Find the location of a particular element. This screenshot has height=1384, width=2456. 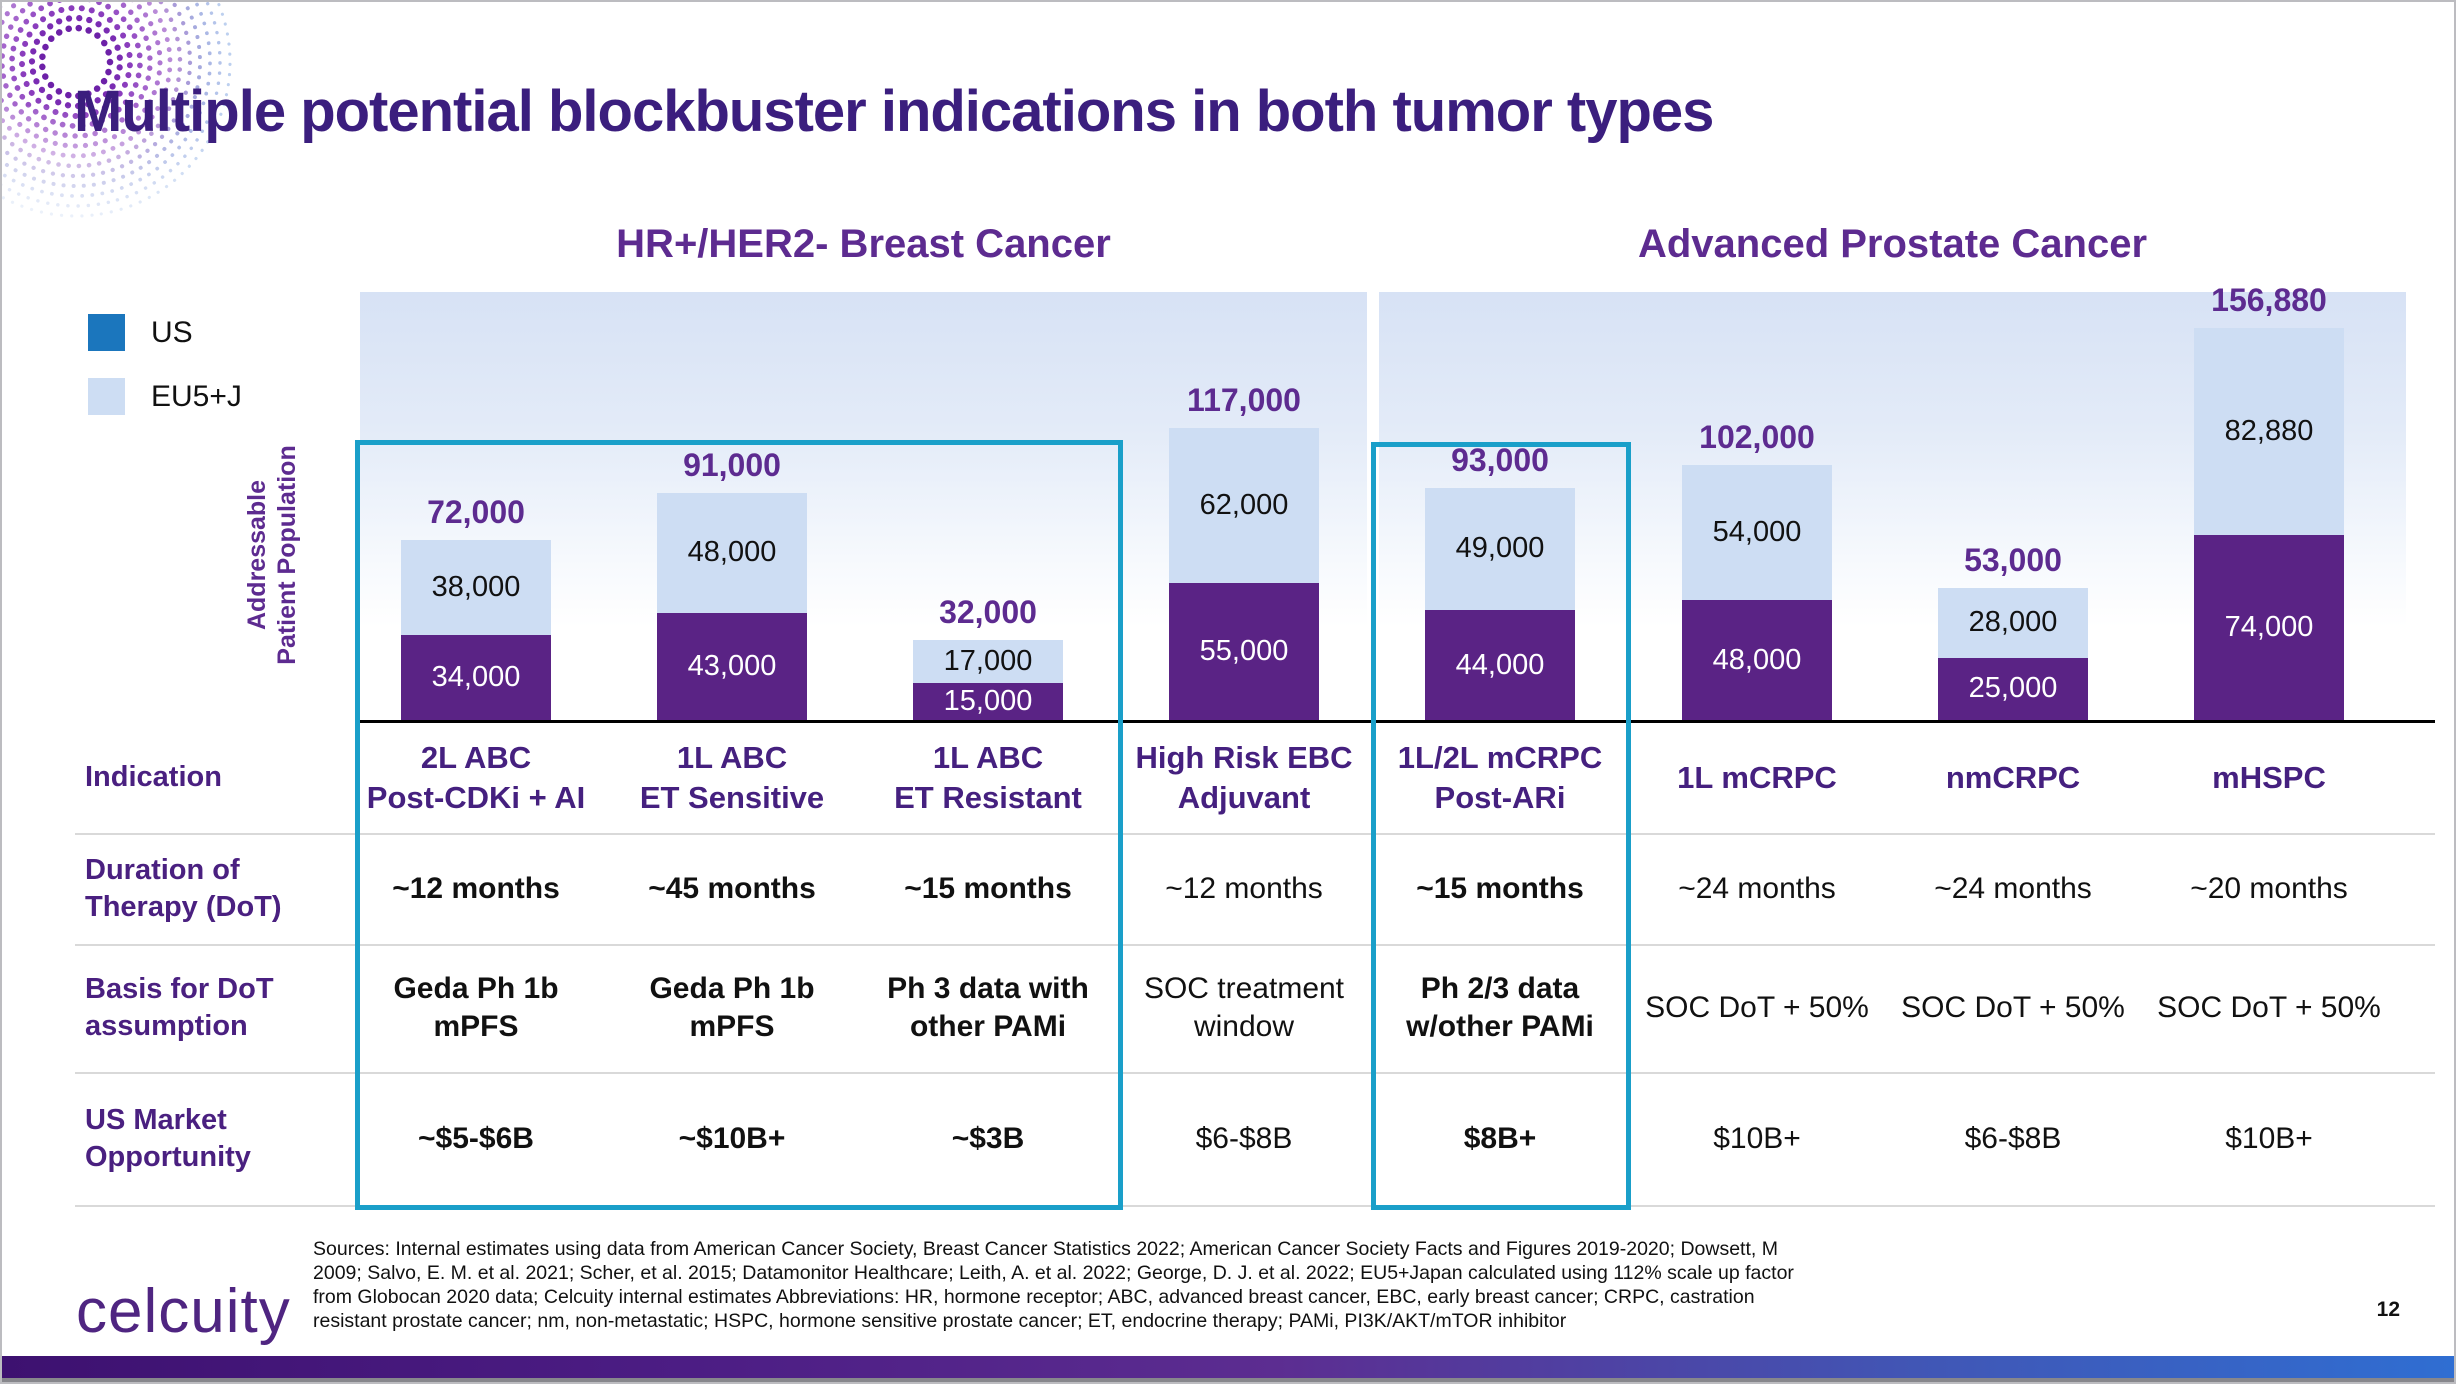

us-value-label: 44,000 is located at coordinates (1500, 664).